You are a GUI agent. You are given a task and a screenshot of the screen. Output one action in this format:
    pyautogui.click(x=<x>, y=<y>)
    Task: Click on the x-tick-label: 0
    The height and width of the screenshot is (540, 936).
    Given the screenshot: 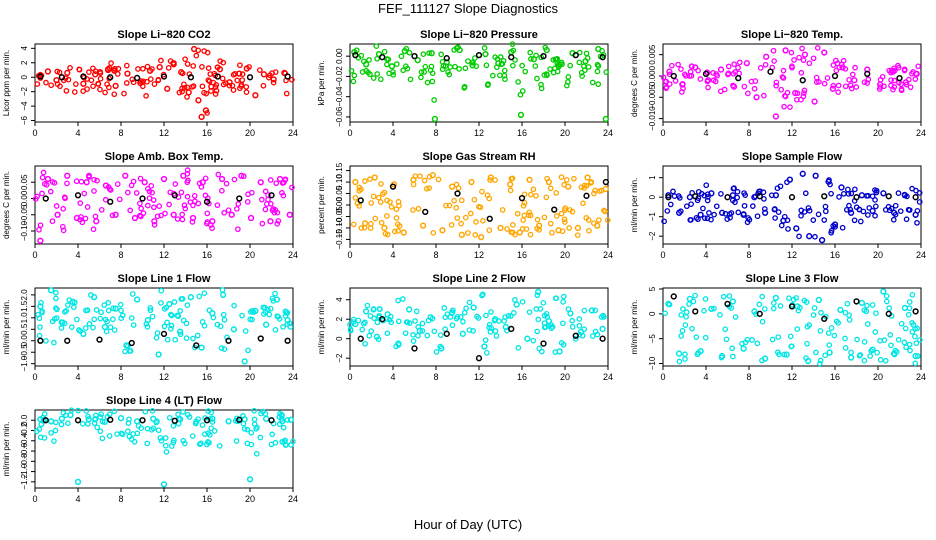 What is the action you would take?
    pyautogui.click(x=34, y=133)
    